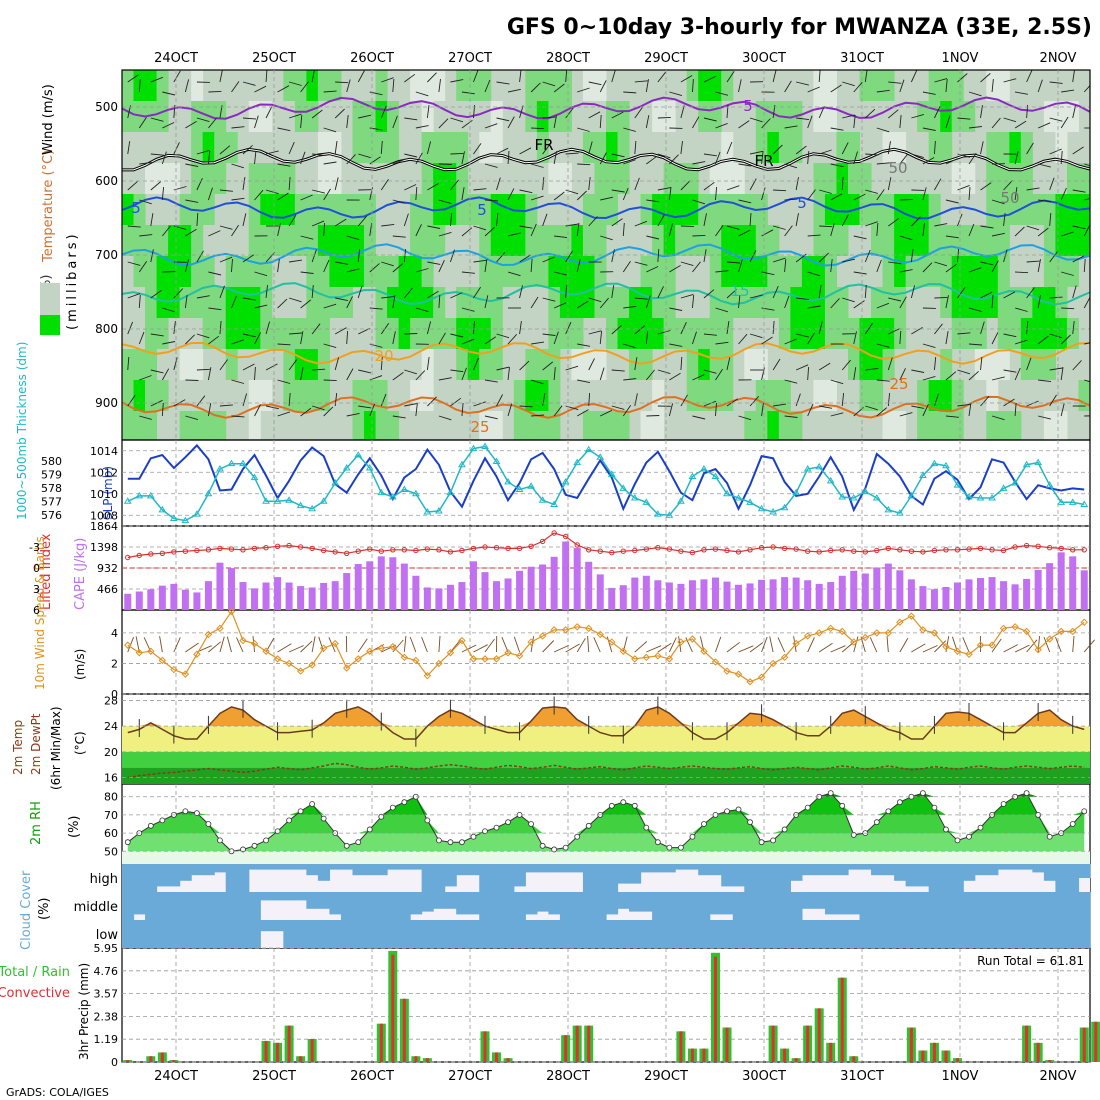 Image resolution: width=1100 pixels, height=1100 pixels. I want to click on li-point, so click(335, 552).